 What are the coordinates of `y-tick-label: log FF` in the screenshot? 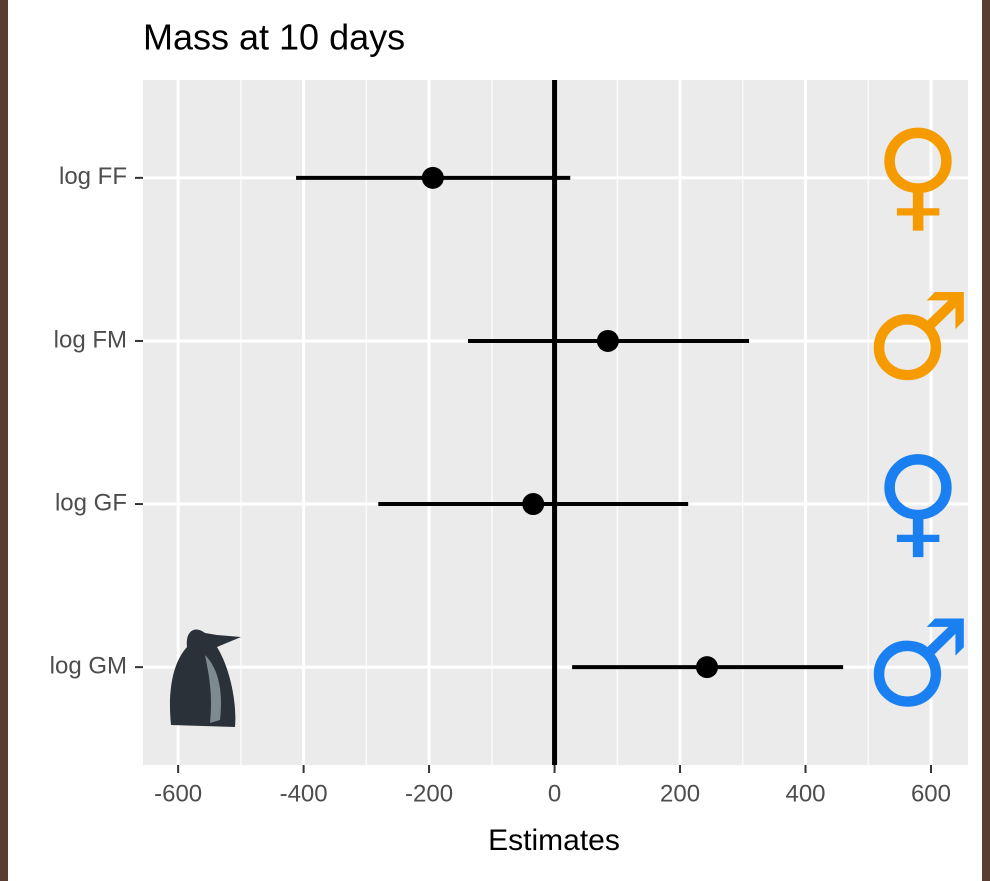 It's located at (93, 176).